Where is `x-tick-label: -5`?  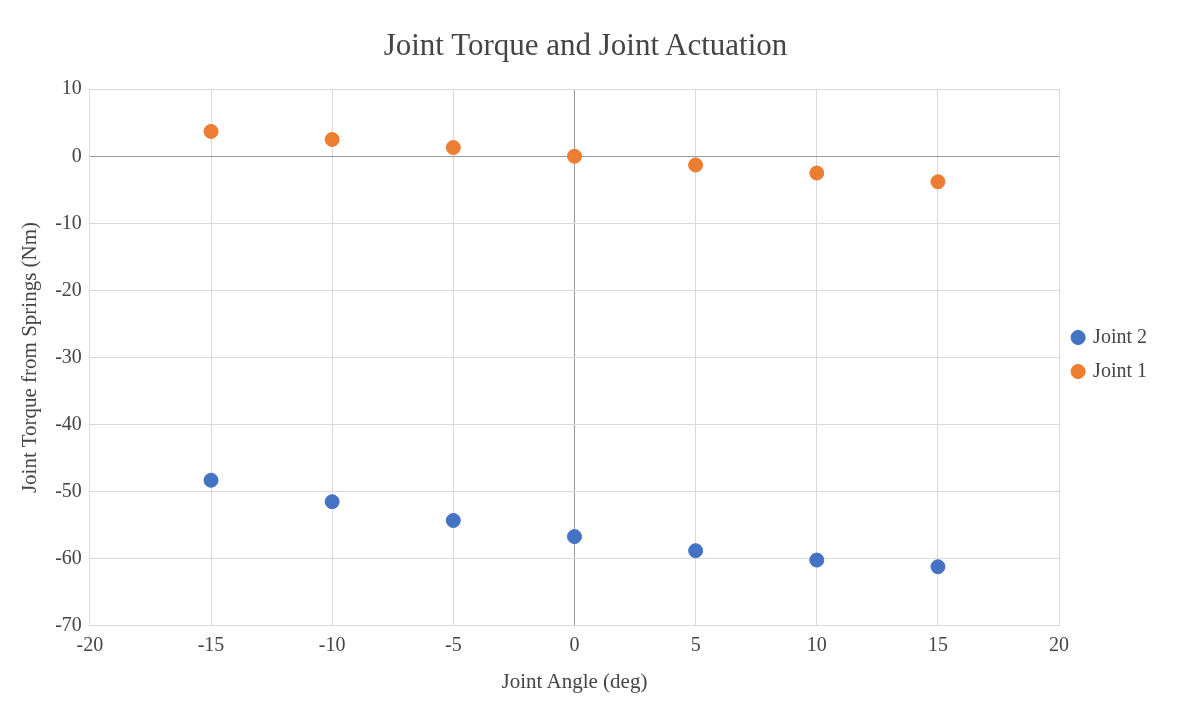 x-tick-label: -5 is located at coordinates (453, 644).